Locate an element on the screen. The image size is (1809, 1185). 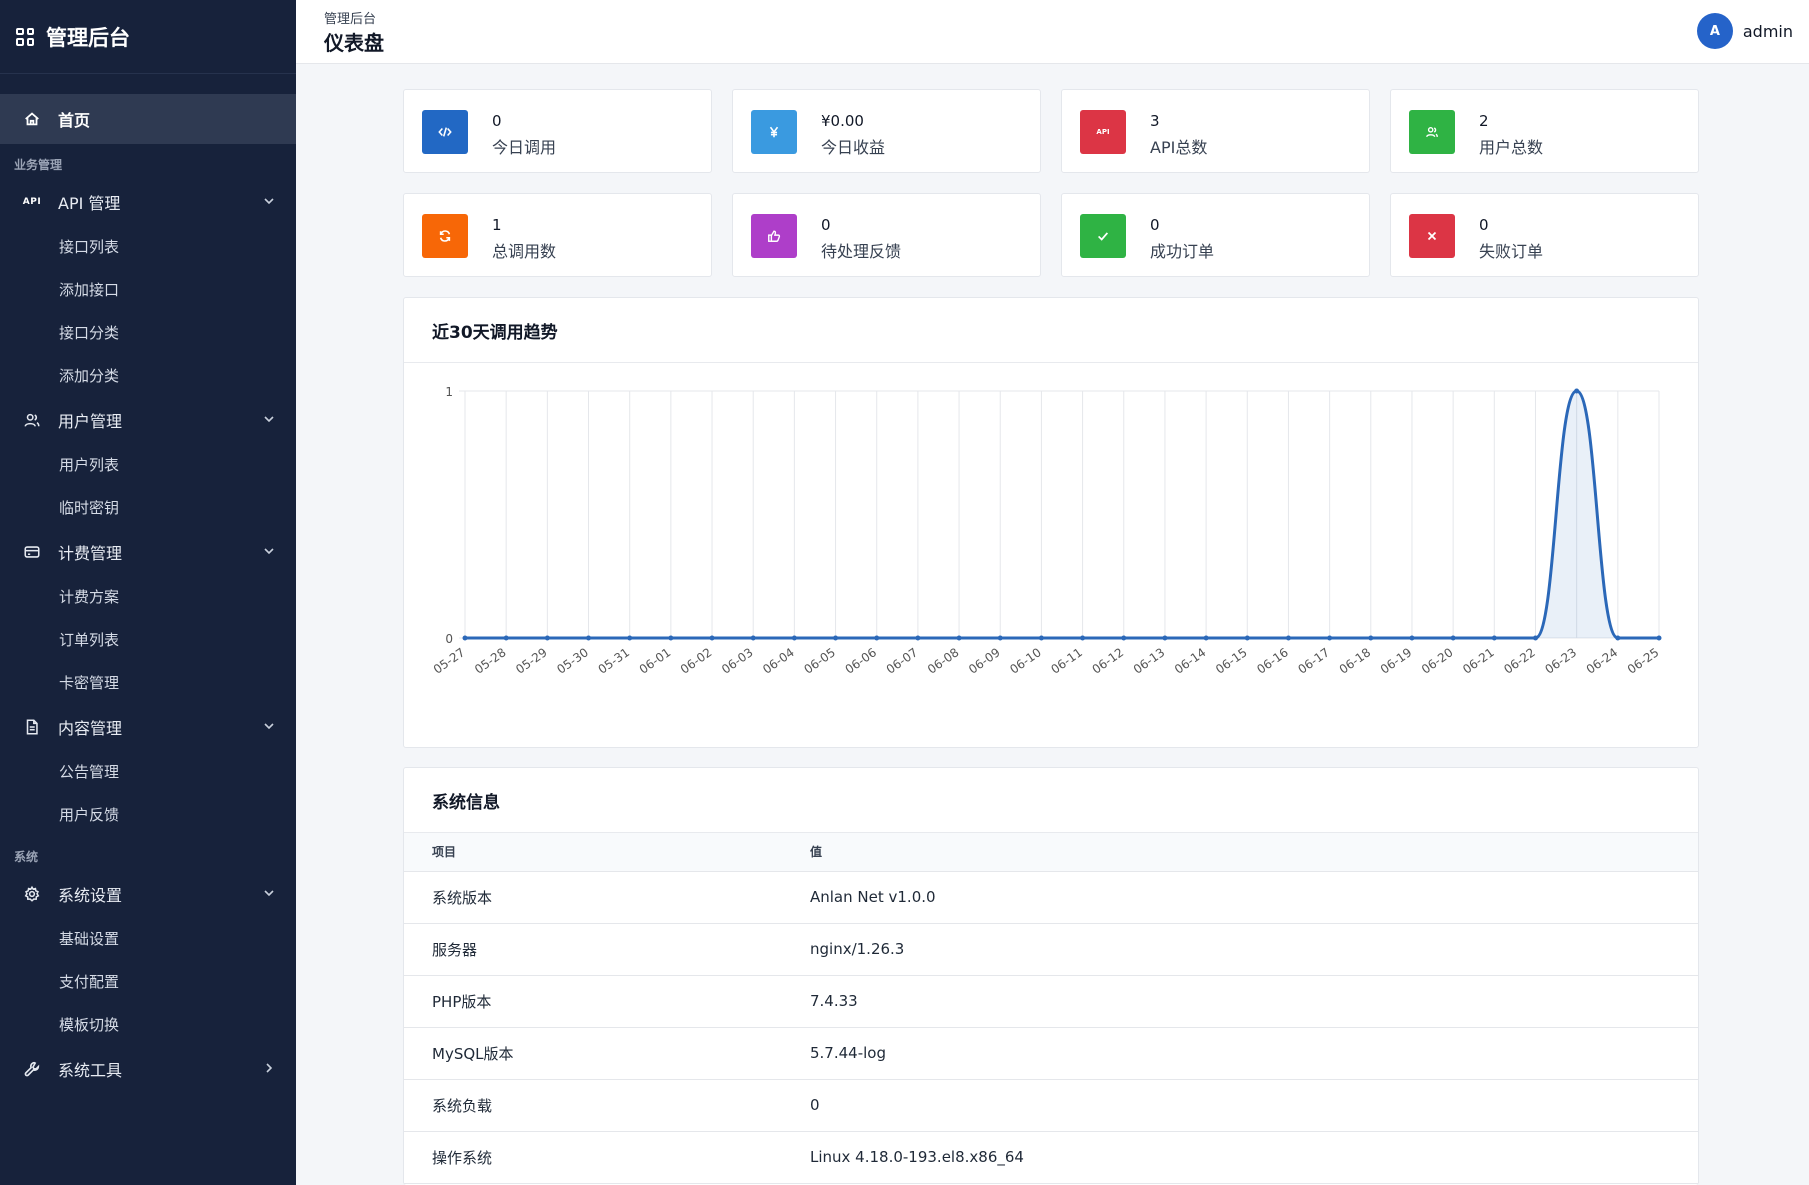
sidebar-subitem-plans: 计费方案 is located at coordinates (89, 597).